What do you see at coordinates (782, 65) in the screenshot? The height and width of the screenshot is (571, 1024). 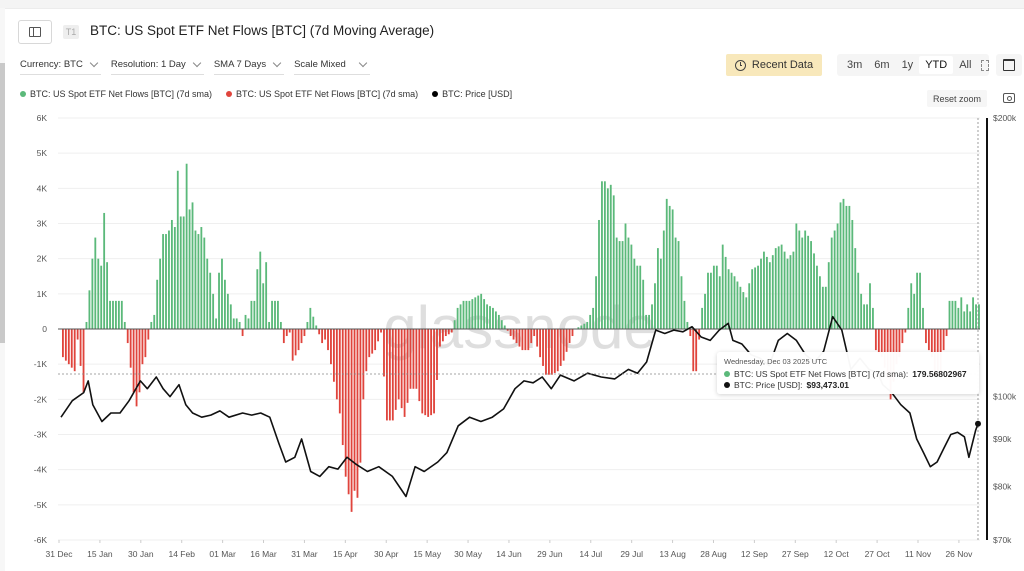 I see `recent-data-label: Recent Data` at bounding box center [782, 65].